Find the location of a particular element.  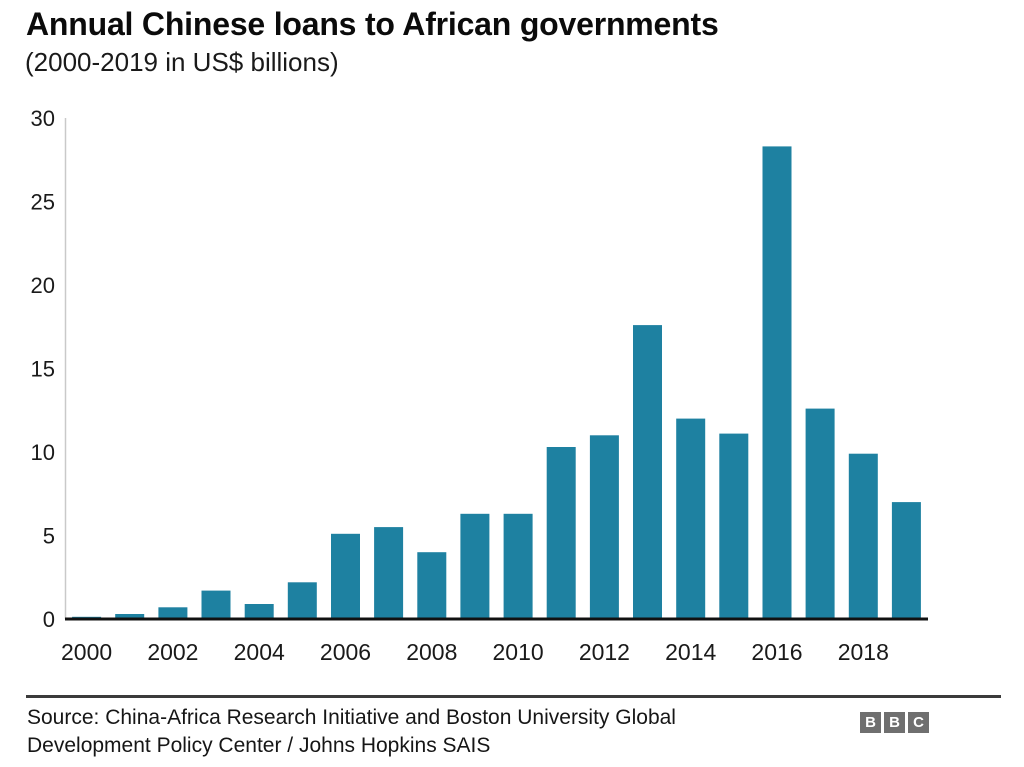

bar-2015 is located at coordinates (734, 526).